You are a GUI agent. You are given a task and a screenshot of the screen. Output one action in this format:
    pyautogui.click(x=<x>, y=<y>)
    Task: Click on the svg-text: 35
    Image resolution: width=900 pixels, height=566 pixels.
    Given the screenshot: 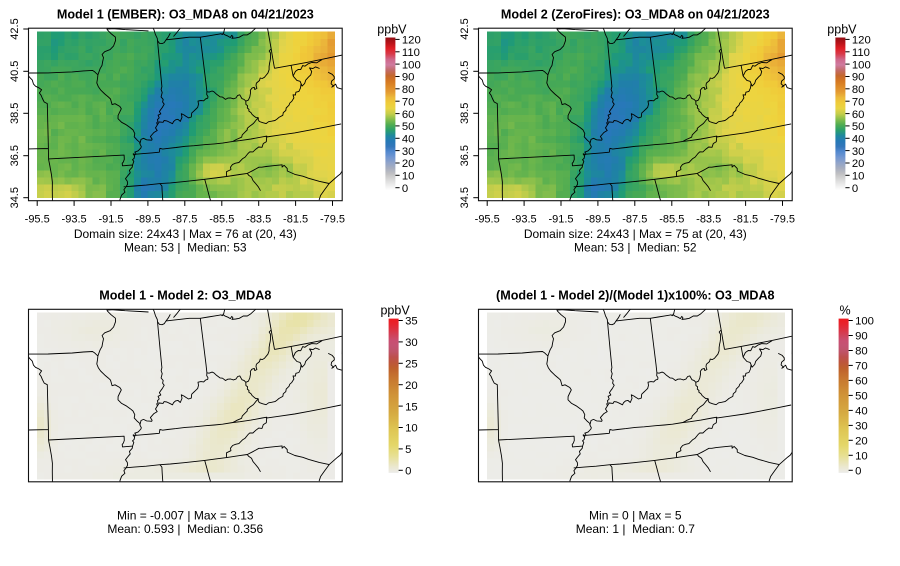 What is the action you would take?
    pyautogui.click(x=411, y=322)
    